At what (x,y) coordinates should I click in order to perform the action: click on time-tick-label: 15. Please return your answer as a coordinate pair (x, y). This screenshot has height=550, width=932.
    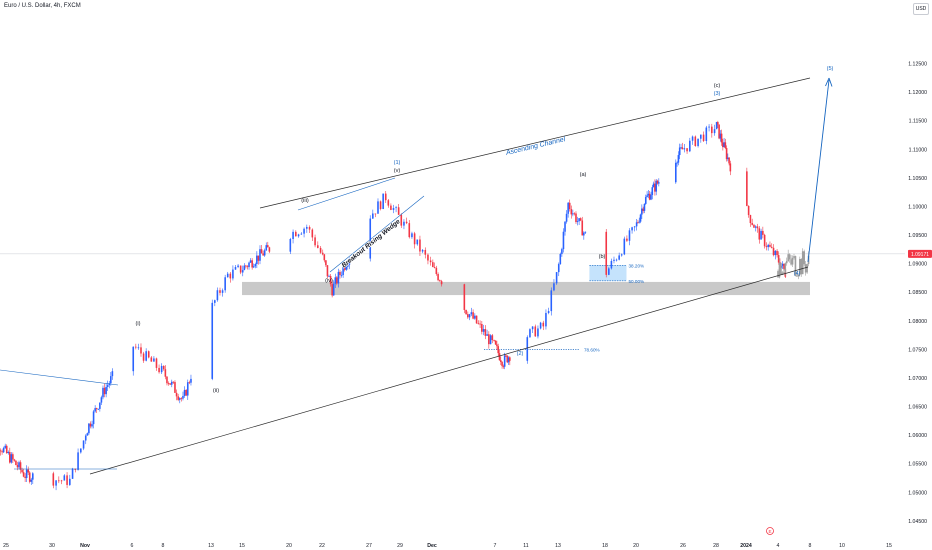
    Looking at the image, I should click on (889, 546).